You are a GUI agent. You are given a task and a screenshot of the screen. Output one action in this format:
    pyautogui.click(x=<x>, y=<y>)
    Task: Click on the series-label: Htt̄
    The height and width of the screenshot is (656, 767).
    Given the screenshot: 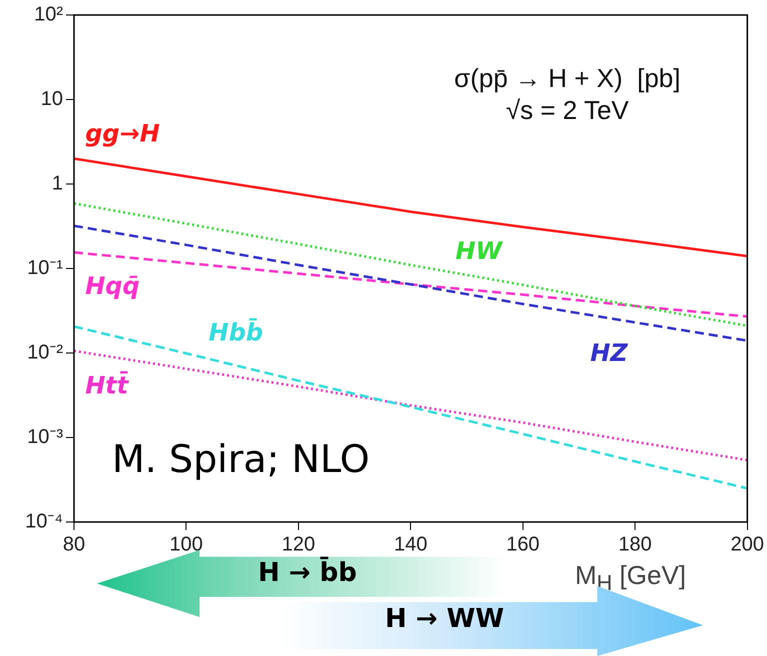 What is the action you would take?
    pyautogui.click(x=107, y=385)
    